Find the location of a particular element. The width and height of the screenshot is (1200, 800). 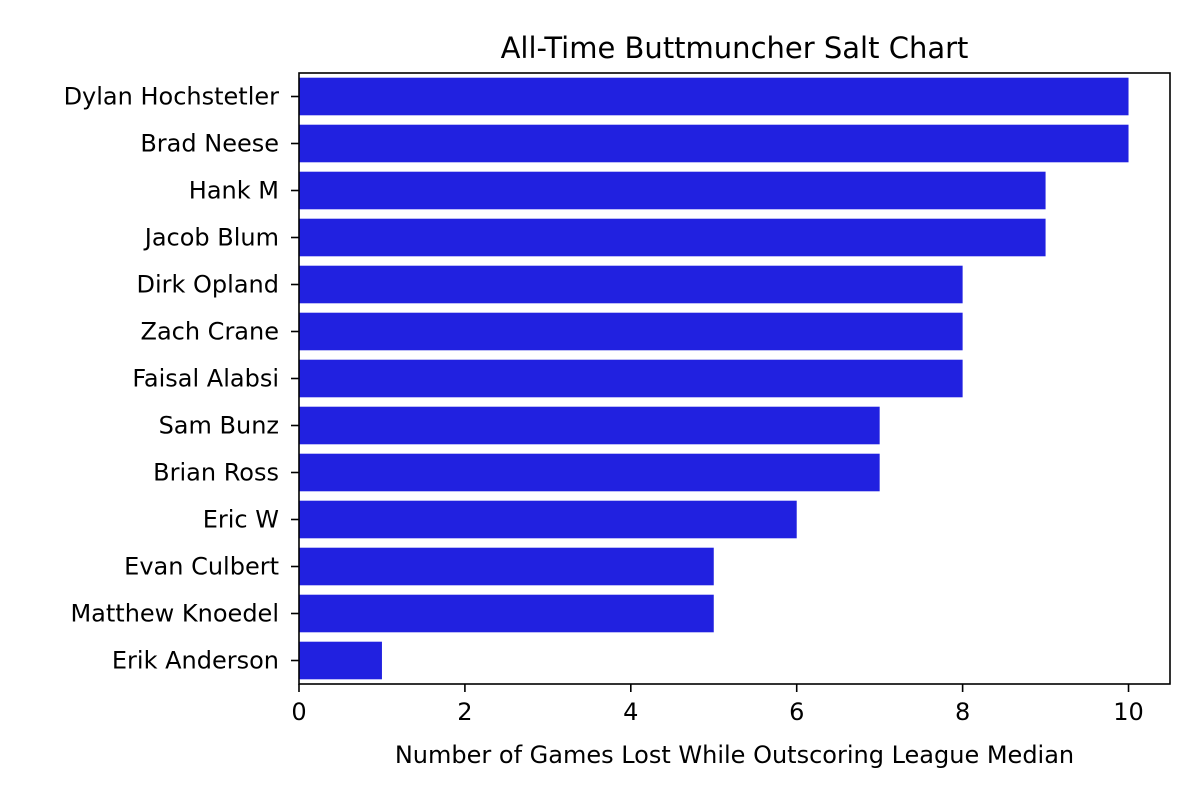

chart-title: All-Time Buttmuncher Salt Chart is located at coordinates (735, 48).